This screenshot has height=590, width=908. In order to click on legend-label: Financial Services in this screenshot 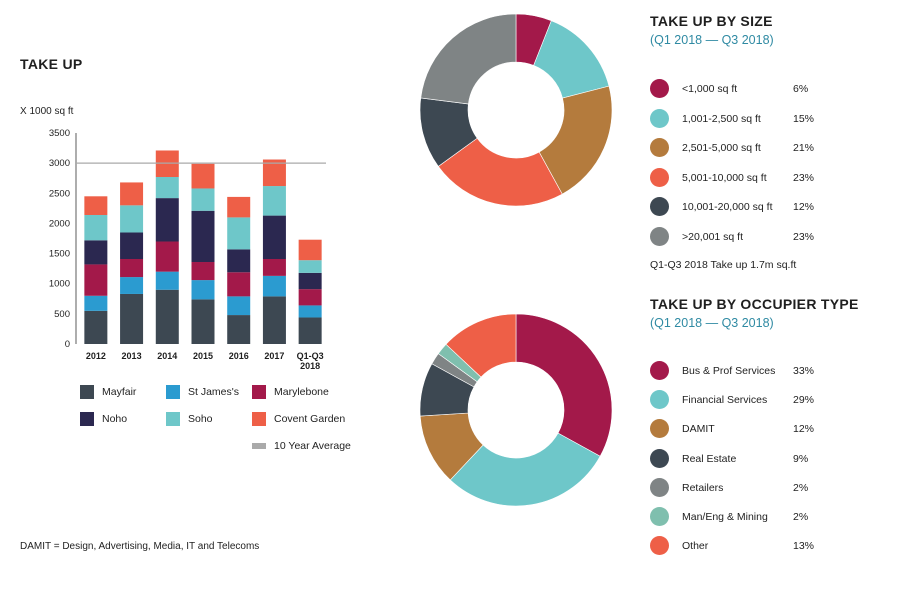, I will do `click(725, 400)`.